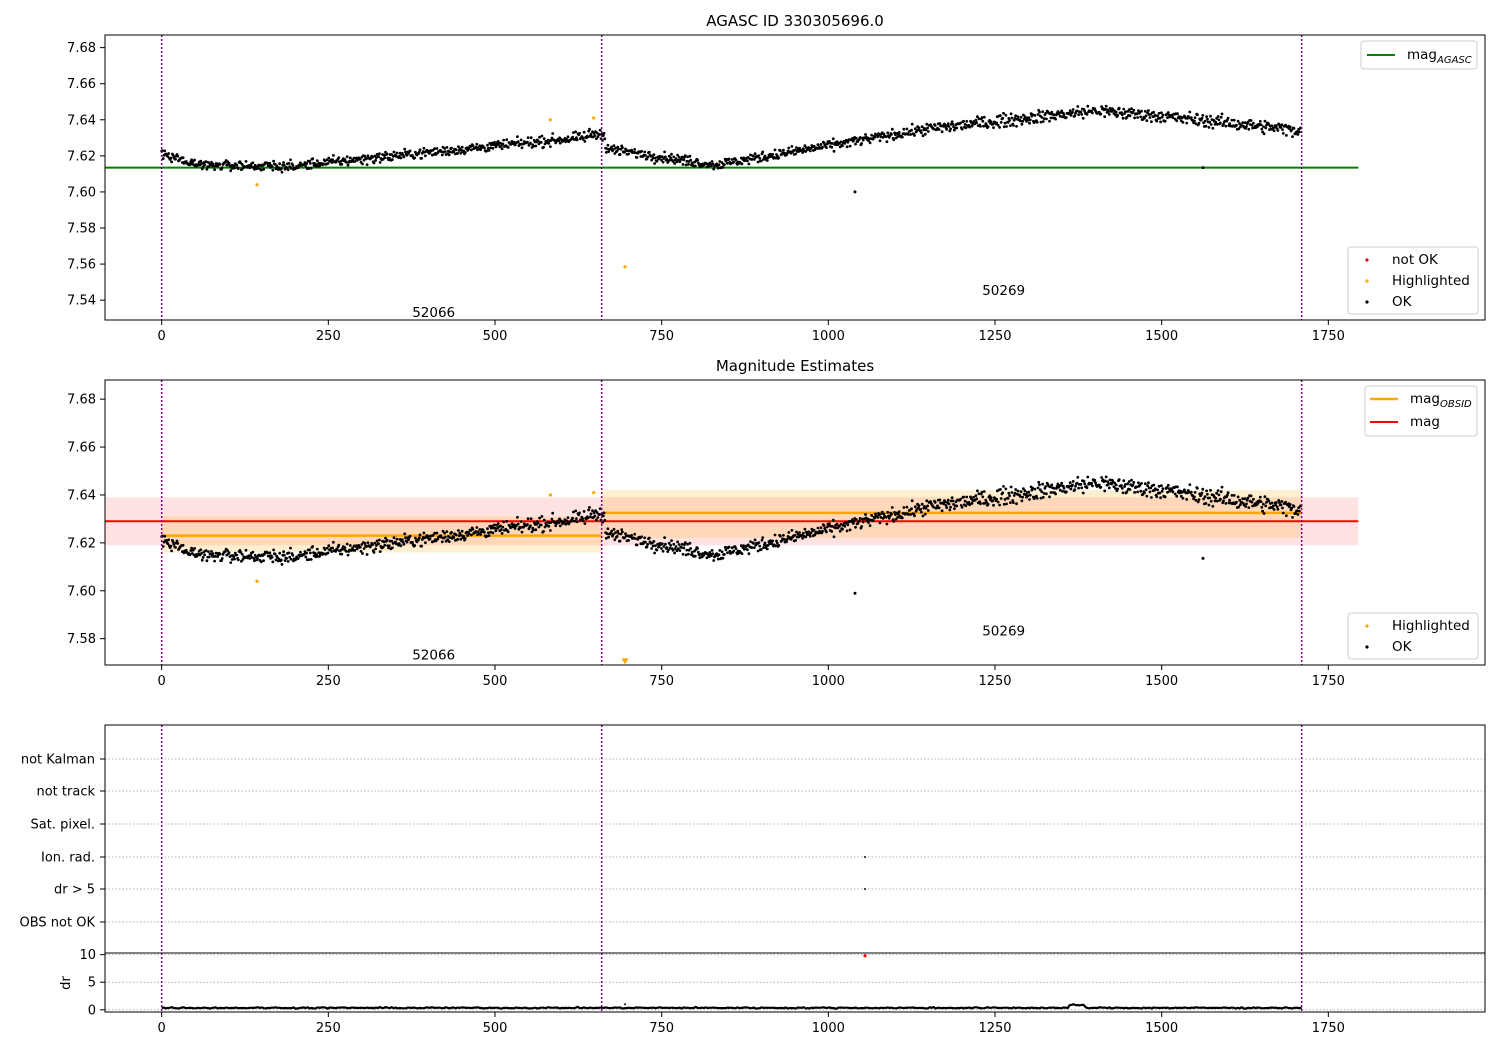  What do you see at coordinates (162, 336) in the screenshot?
I see `x-tick-label: 0` at bounding box center [162, 336].